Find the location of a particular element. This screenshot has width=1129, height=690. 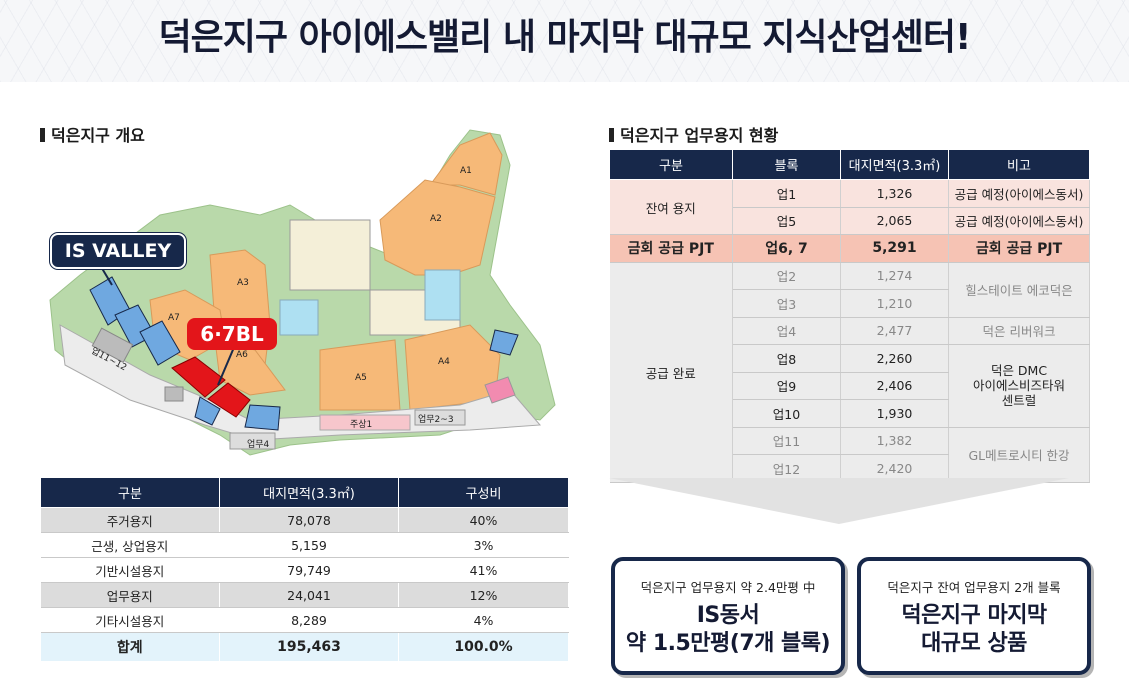

parcel-a4 is located at coordinates (452, 367).